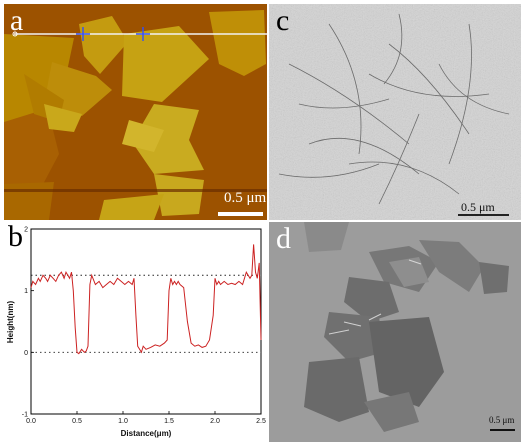 The height and width of the screenshot is (445, 525). Describe the element at coordinates (261, 421) in the screenshot. I see `x-tick-label: 2.5` at that location.